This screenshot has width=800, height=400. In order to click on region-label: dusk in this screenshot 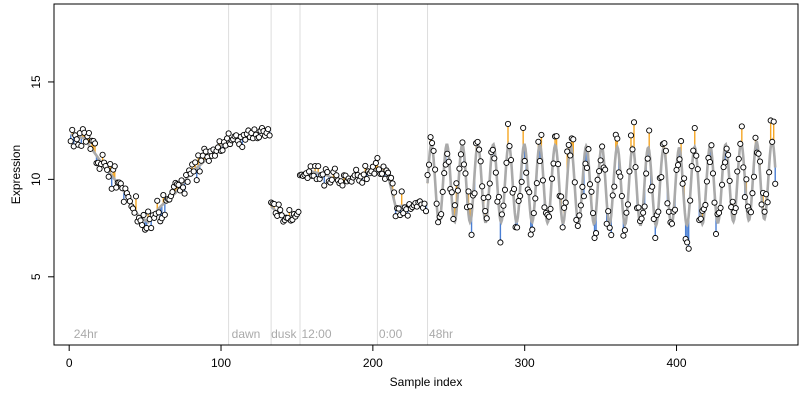, I will do `click(284, 334)`.